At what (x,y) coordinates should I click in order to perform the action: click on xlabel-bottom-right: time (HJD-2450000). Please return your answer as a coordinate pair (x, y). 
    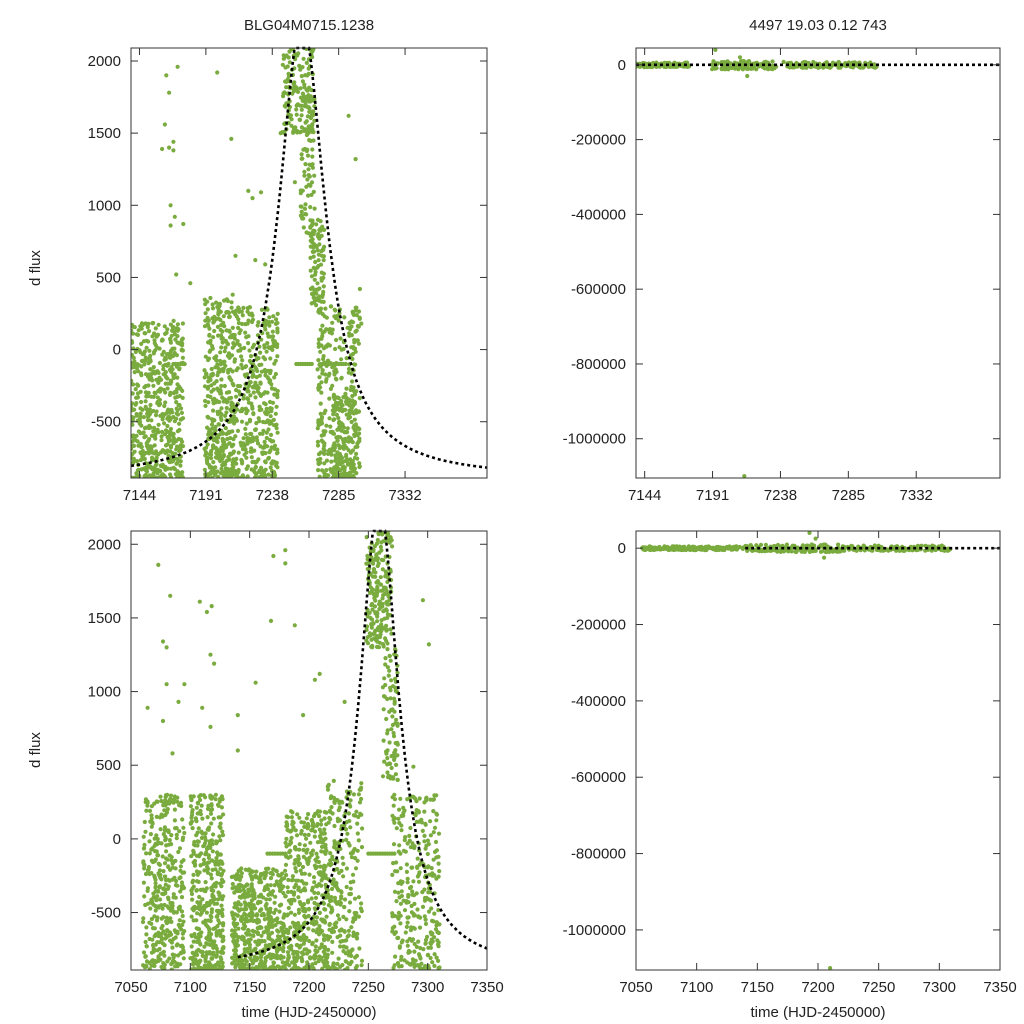
    Looking at the image, I should click on (817, 1012).